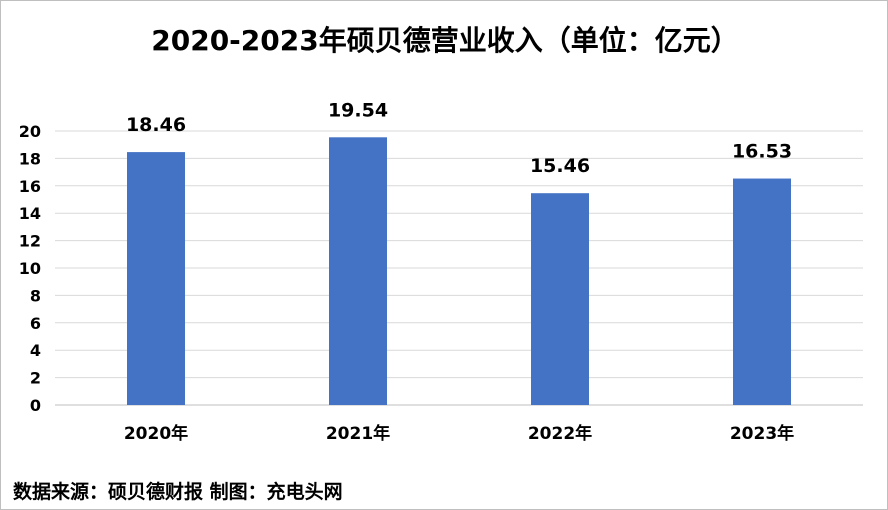 This screenshot has height=510, width=888. I want to click on x-tick-label: 2020年, so click(156, 433).